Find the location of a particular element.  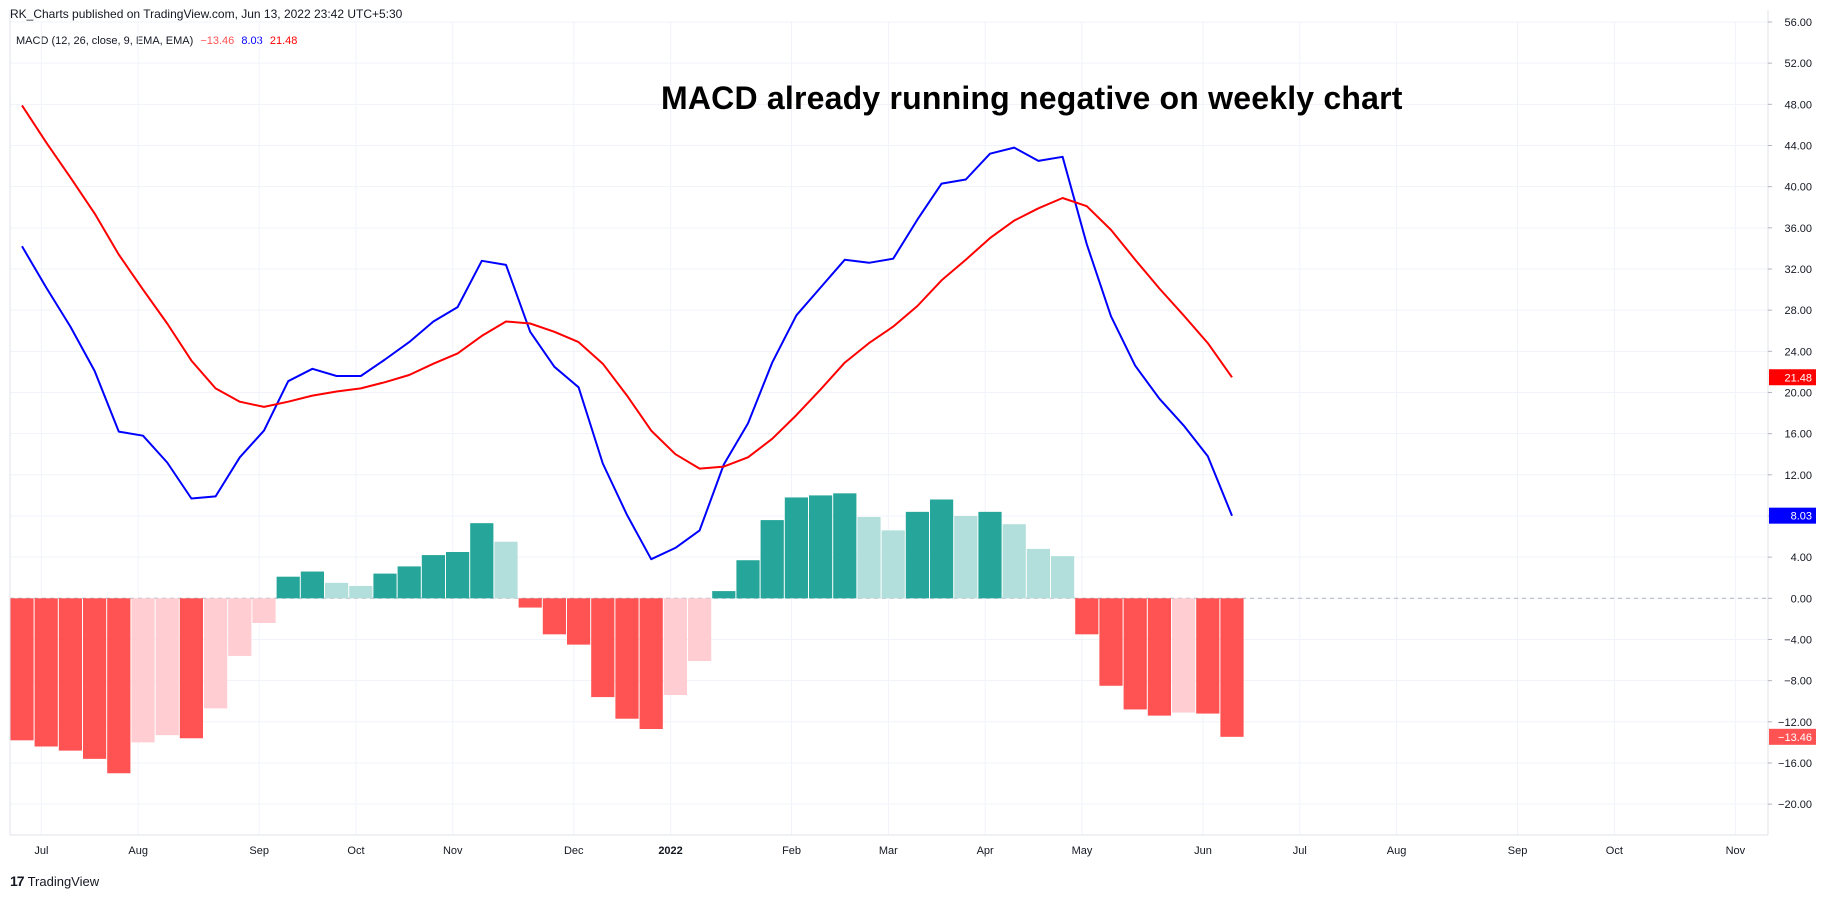

y-tick-label: 20.00 is located at coordinates (1798, 393).